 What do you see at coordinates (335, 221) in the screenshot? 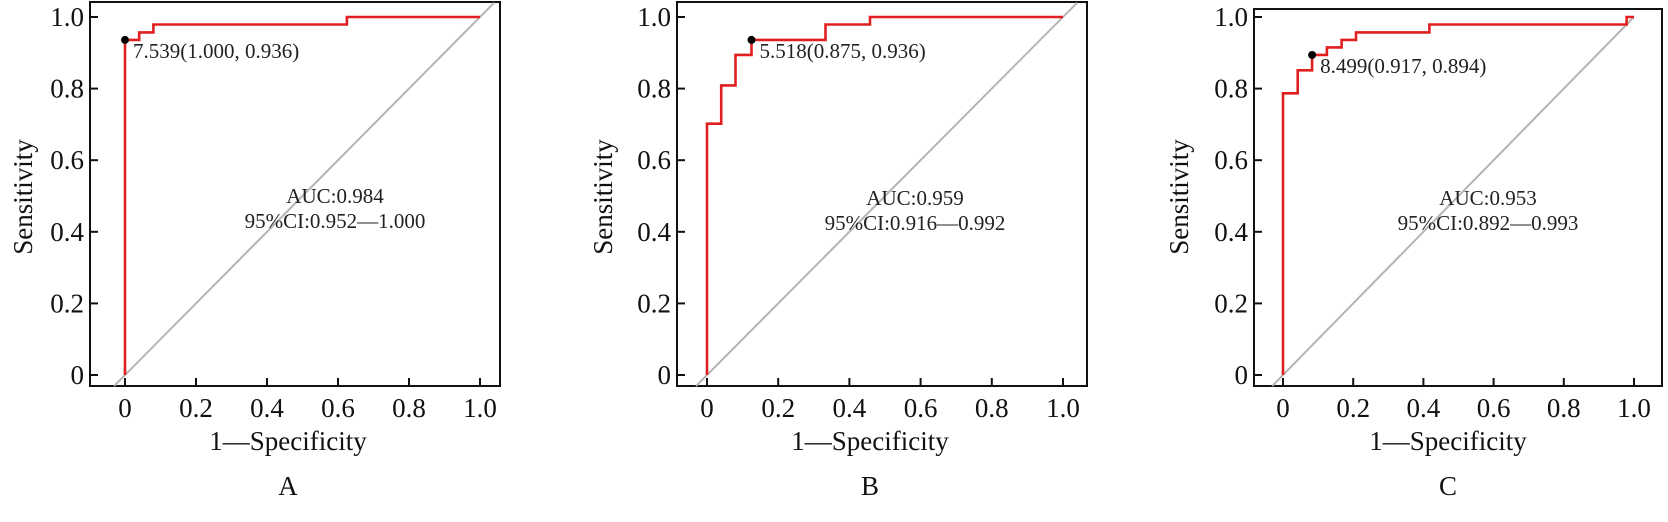
I see `ci-label: 95%CI:0.952—1.000` at bounding box center [335, 221].